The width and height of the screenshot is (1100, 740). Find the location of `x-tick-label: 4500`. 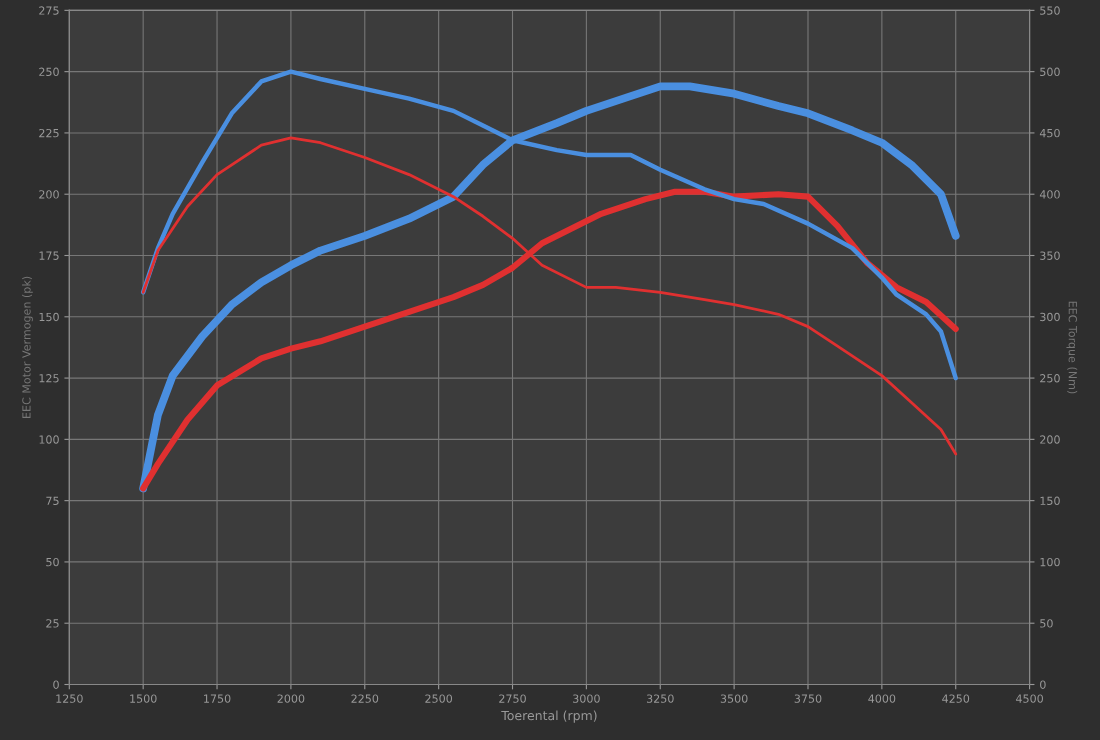

x-tick-label: 4500 is located at coordinates (1029, 698).